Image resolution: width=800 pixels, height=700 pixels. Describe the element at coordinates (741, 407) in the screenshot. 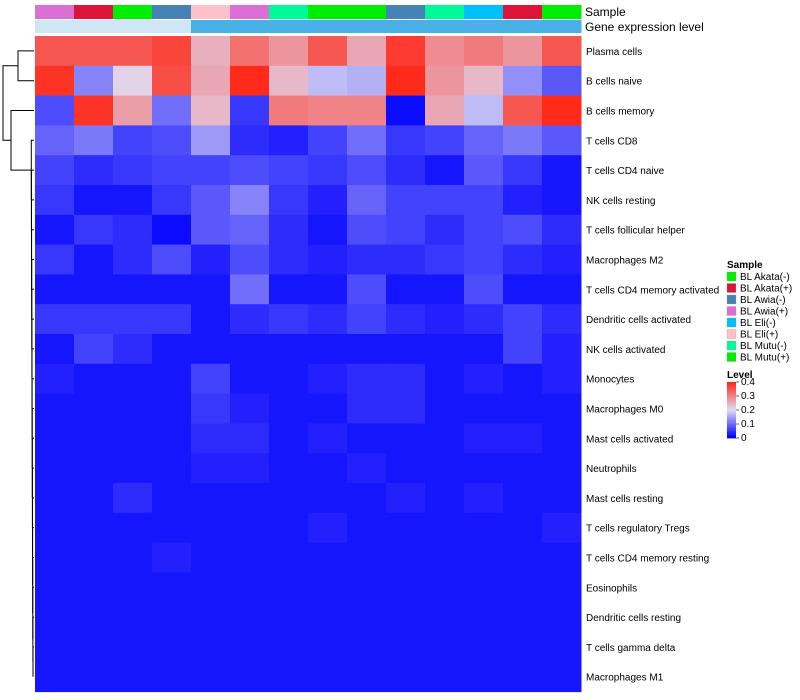

I see `level-legend: Level 0.4 0.3 0.2 0.1 0` at that location.